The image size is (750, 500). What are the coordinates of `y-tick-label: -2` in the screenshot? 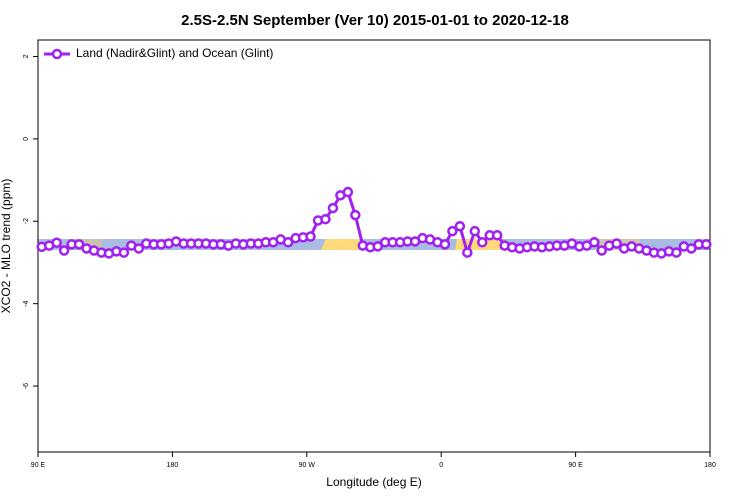 It's located at (26, 221).